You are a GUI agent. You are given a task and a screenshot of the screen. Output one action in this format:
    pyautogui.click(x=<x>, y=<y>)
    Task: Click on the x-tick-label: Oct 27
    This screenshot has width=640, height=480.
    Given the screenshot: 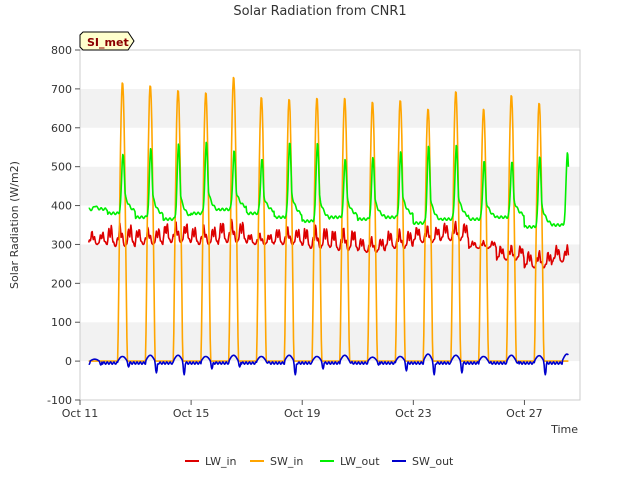 What is the action you would take?
    pyautogui.click(x=524, y=413)
    